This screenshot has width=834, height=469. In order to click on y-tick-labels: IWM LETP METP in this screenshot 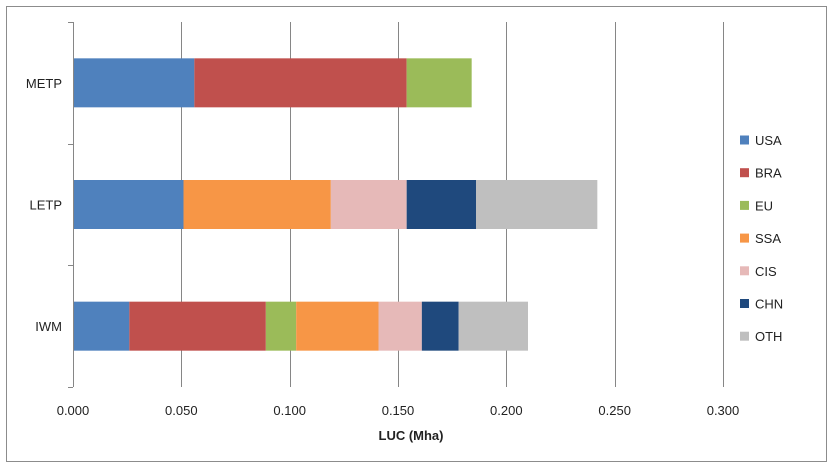, I will do `click(44, 205)`.